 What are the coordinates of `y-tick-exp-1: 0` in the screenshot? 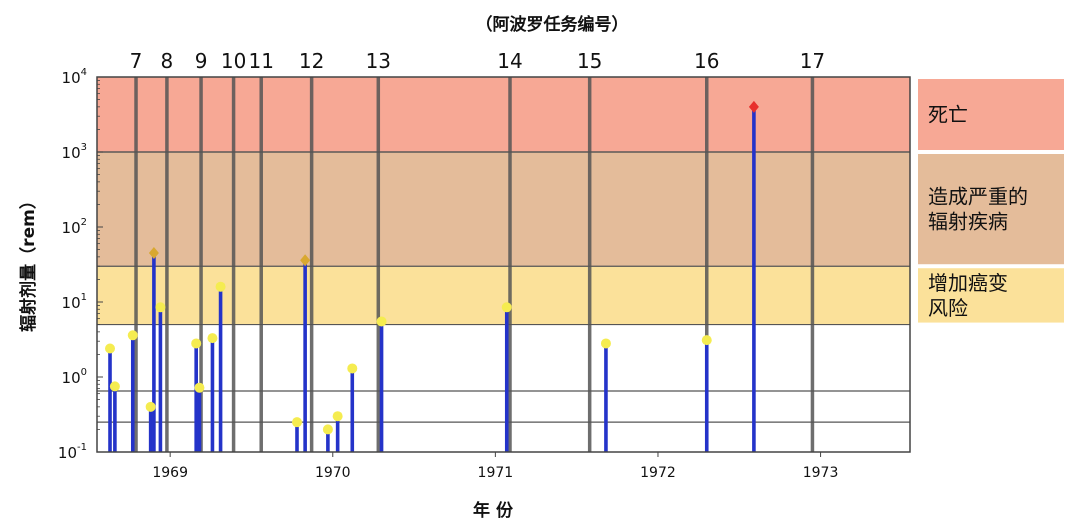 It's located at (84, 372).